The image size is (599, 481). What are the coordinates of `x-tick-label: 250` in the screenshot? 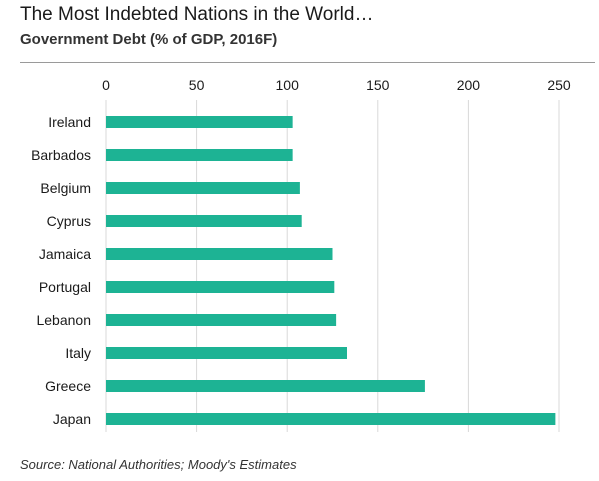 It's located at (559, 85).